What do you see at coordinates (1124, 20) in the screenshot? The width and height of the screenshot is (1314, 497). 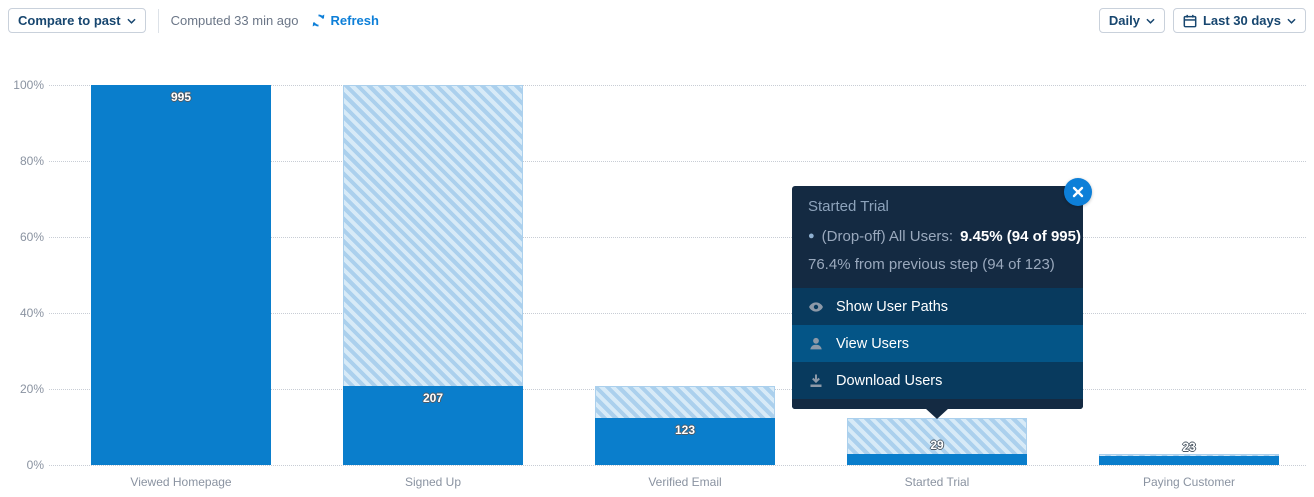 I see `interval-label: Daily` at bounding box center [1124, 20].